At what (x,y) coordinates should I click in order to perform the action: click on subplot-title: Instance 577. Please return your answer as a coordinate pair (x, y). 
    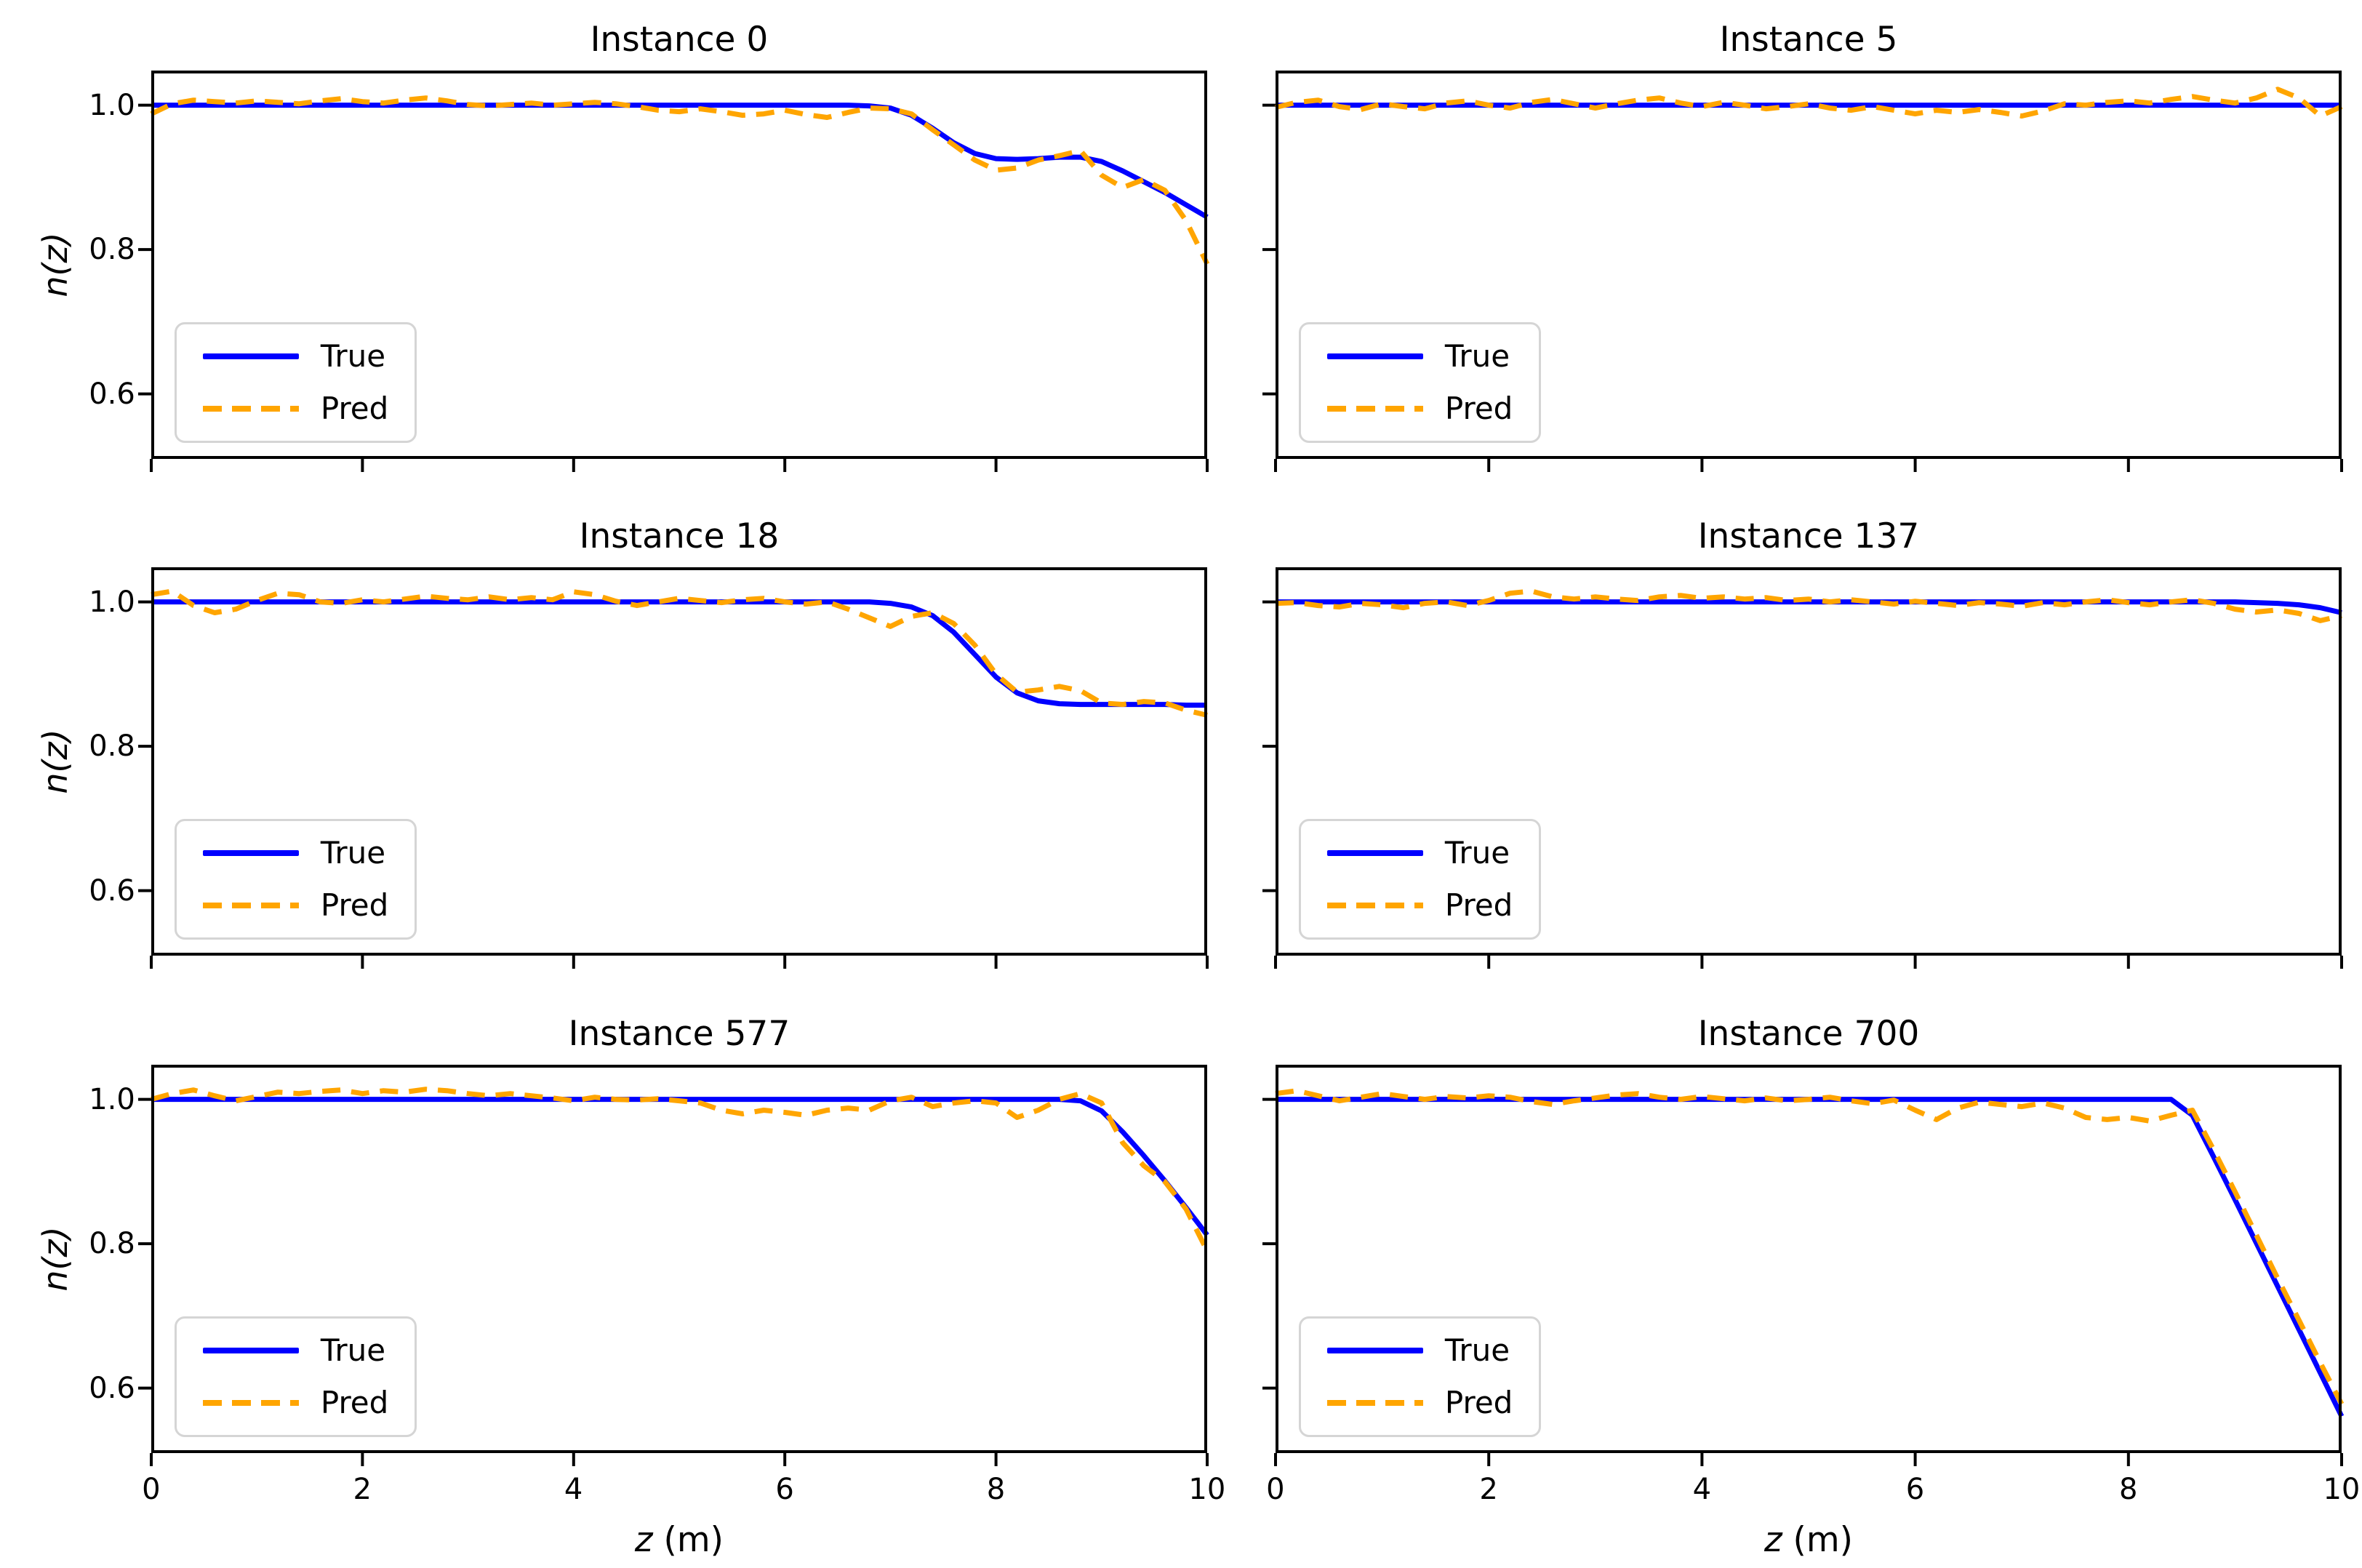
    Looking at the image, I should click on (679, 1033).